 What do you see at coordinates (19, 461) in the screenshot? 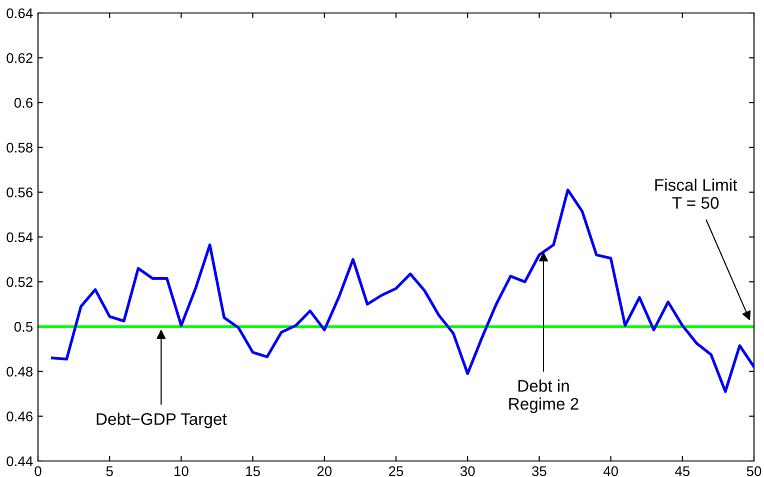
I see `y-tick-label: 0.44` at bounding box center [19, 461].